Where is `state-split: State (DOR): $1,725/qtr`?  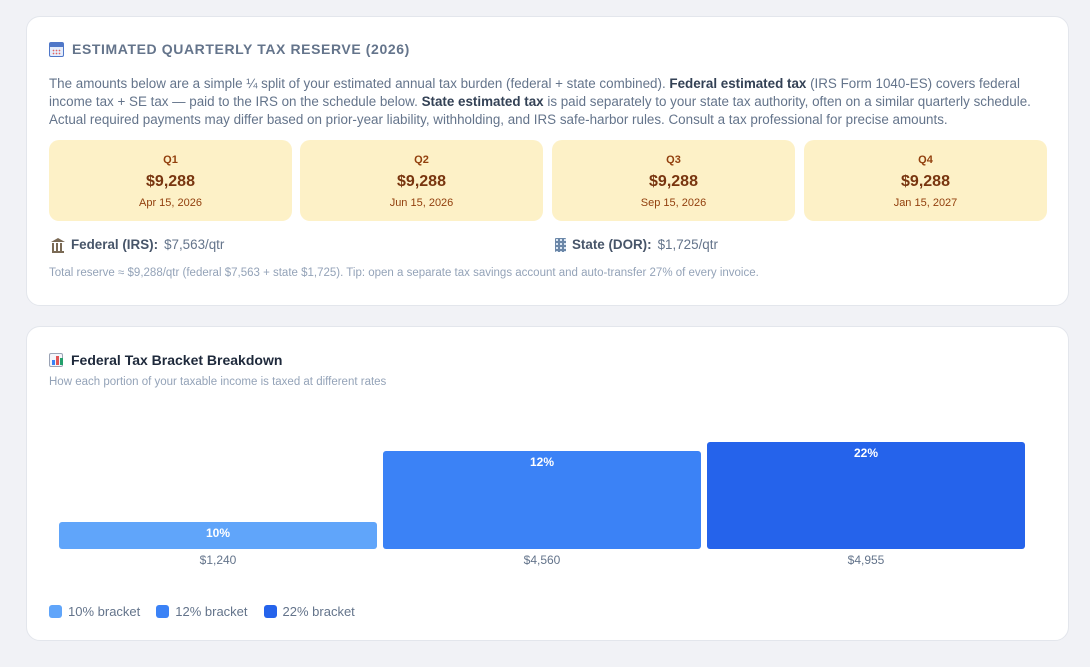 state-split: State (DOR): $1,725/qtr is located at coordinates (636, 244).